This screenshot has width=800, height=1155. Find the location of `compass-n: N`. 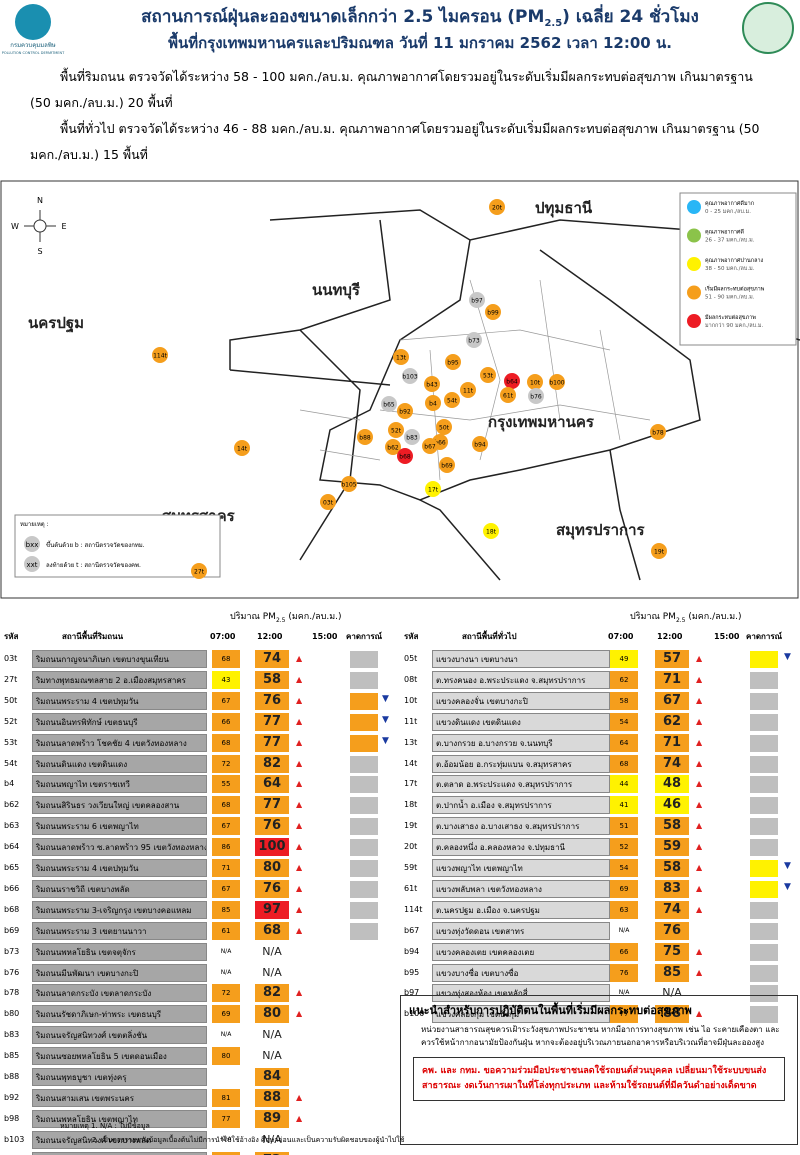

compass-n: N is located at coordinates (40, 200).